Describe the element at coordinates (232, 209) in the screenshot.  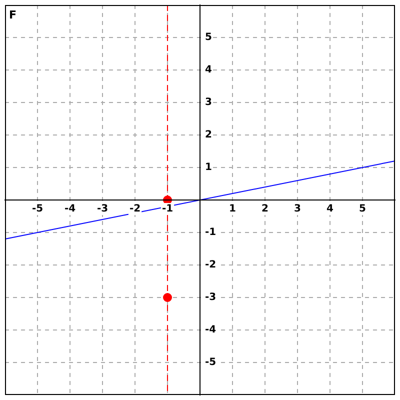
I see `x-tick-label: 1` at that location.